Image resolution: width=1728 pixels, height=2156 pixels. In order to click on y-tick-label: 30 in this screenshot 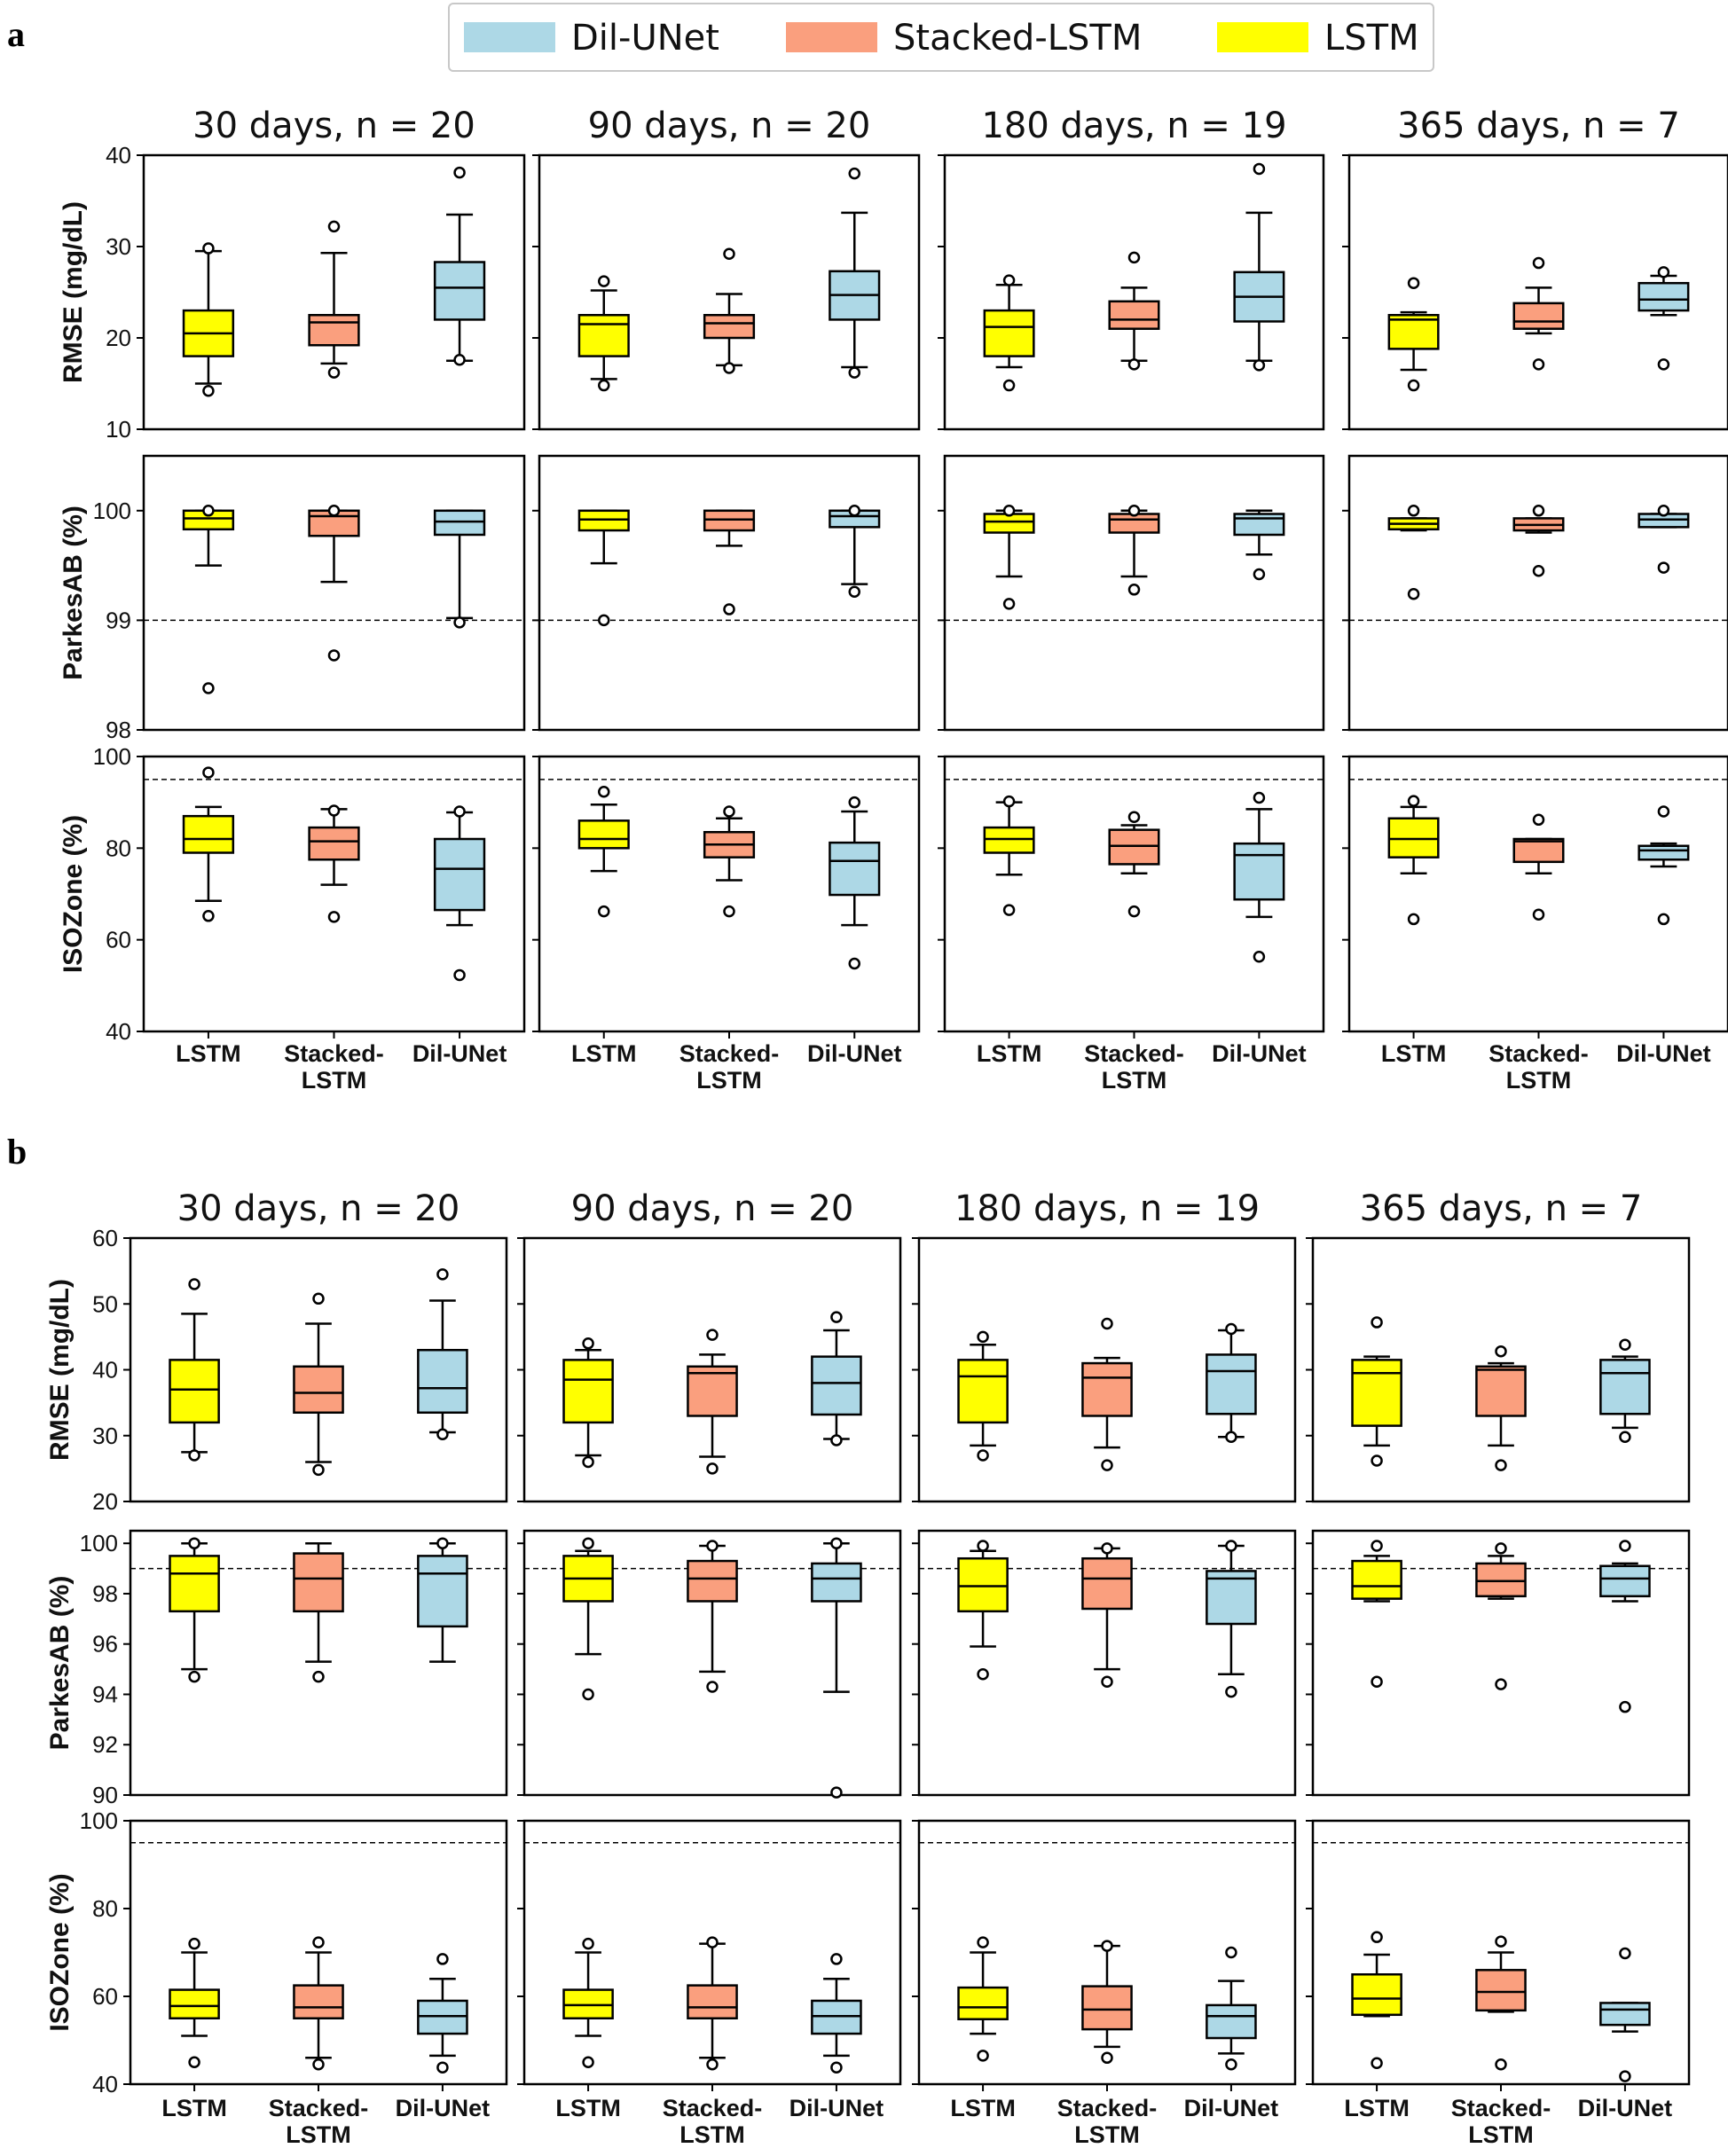, I will do `click(105, 1436)`.